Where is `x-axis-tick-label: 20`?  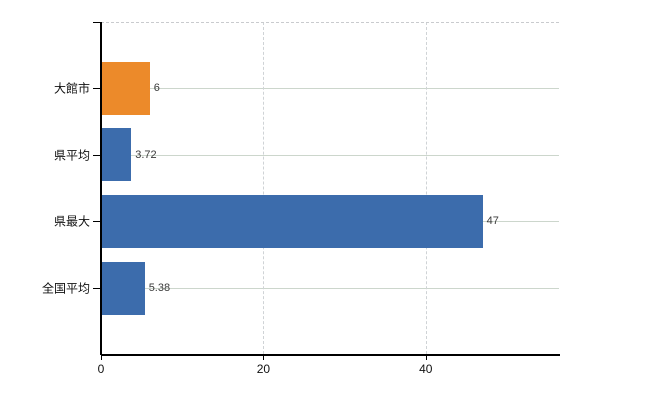 x-axis-tick-label: 20 is located at coordinates (263, 369).